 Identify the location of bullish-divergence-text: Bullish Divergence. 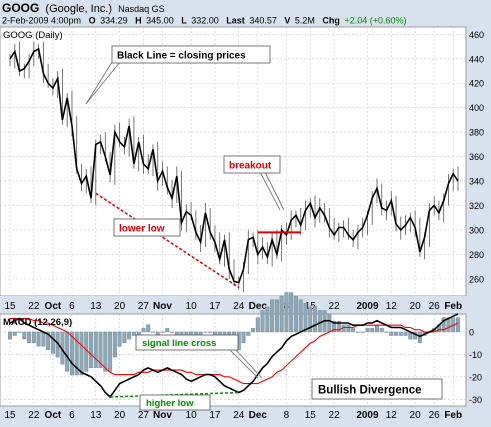
(370, 391).